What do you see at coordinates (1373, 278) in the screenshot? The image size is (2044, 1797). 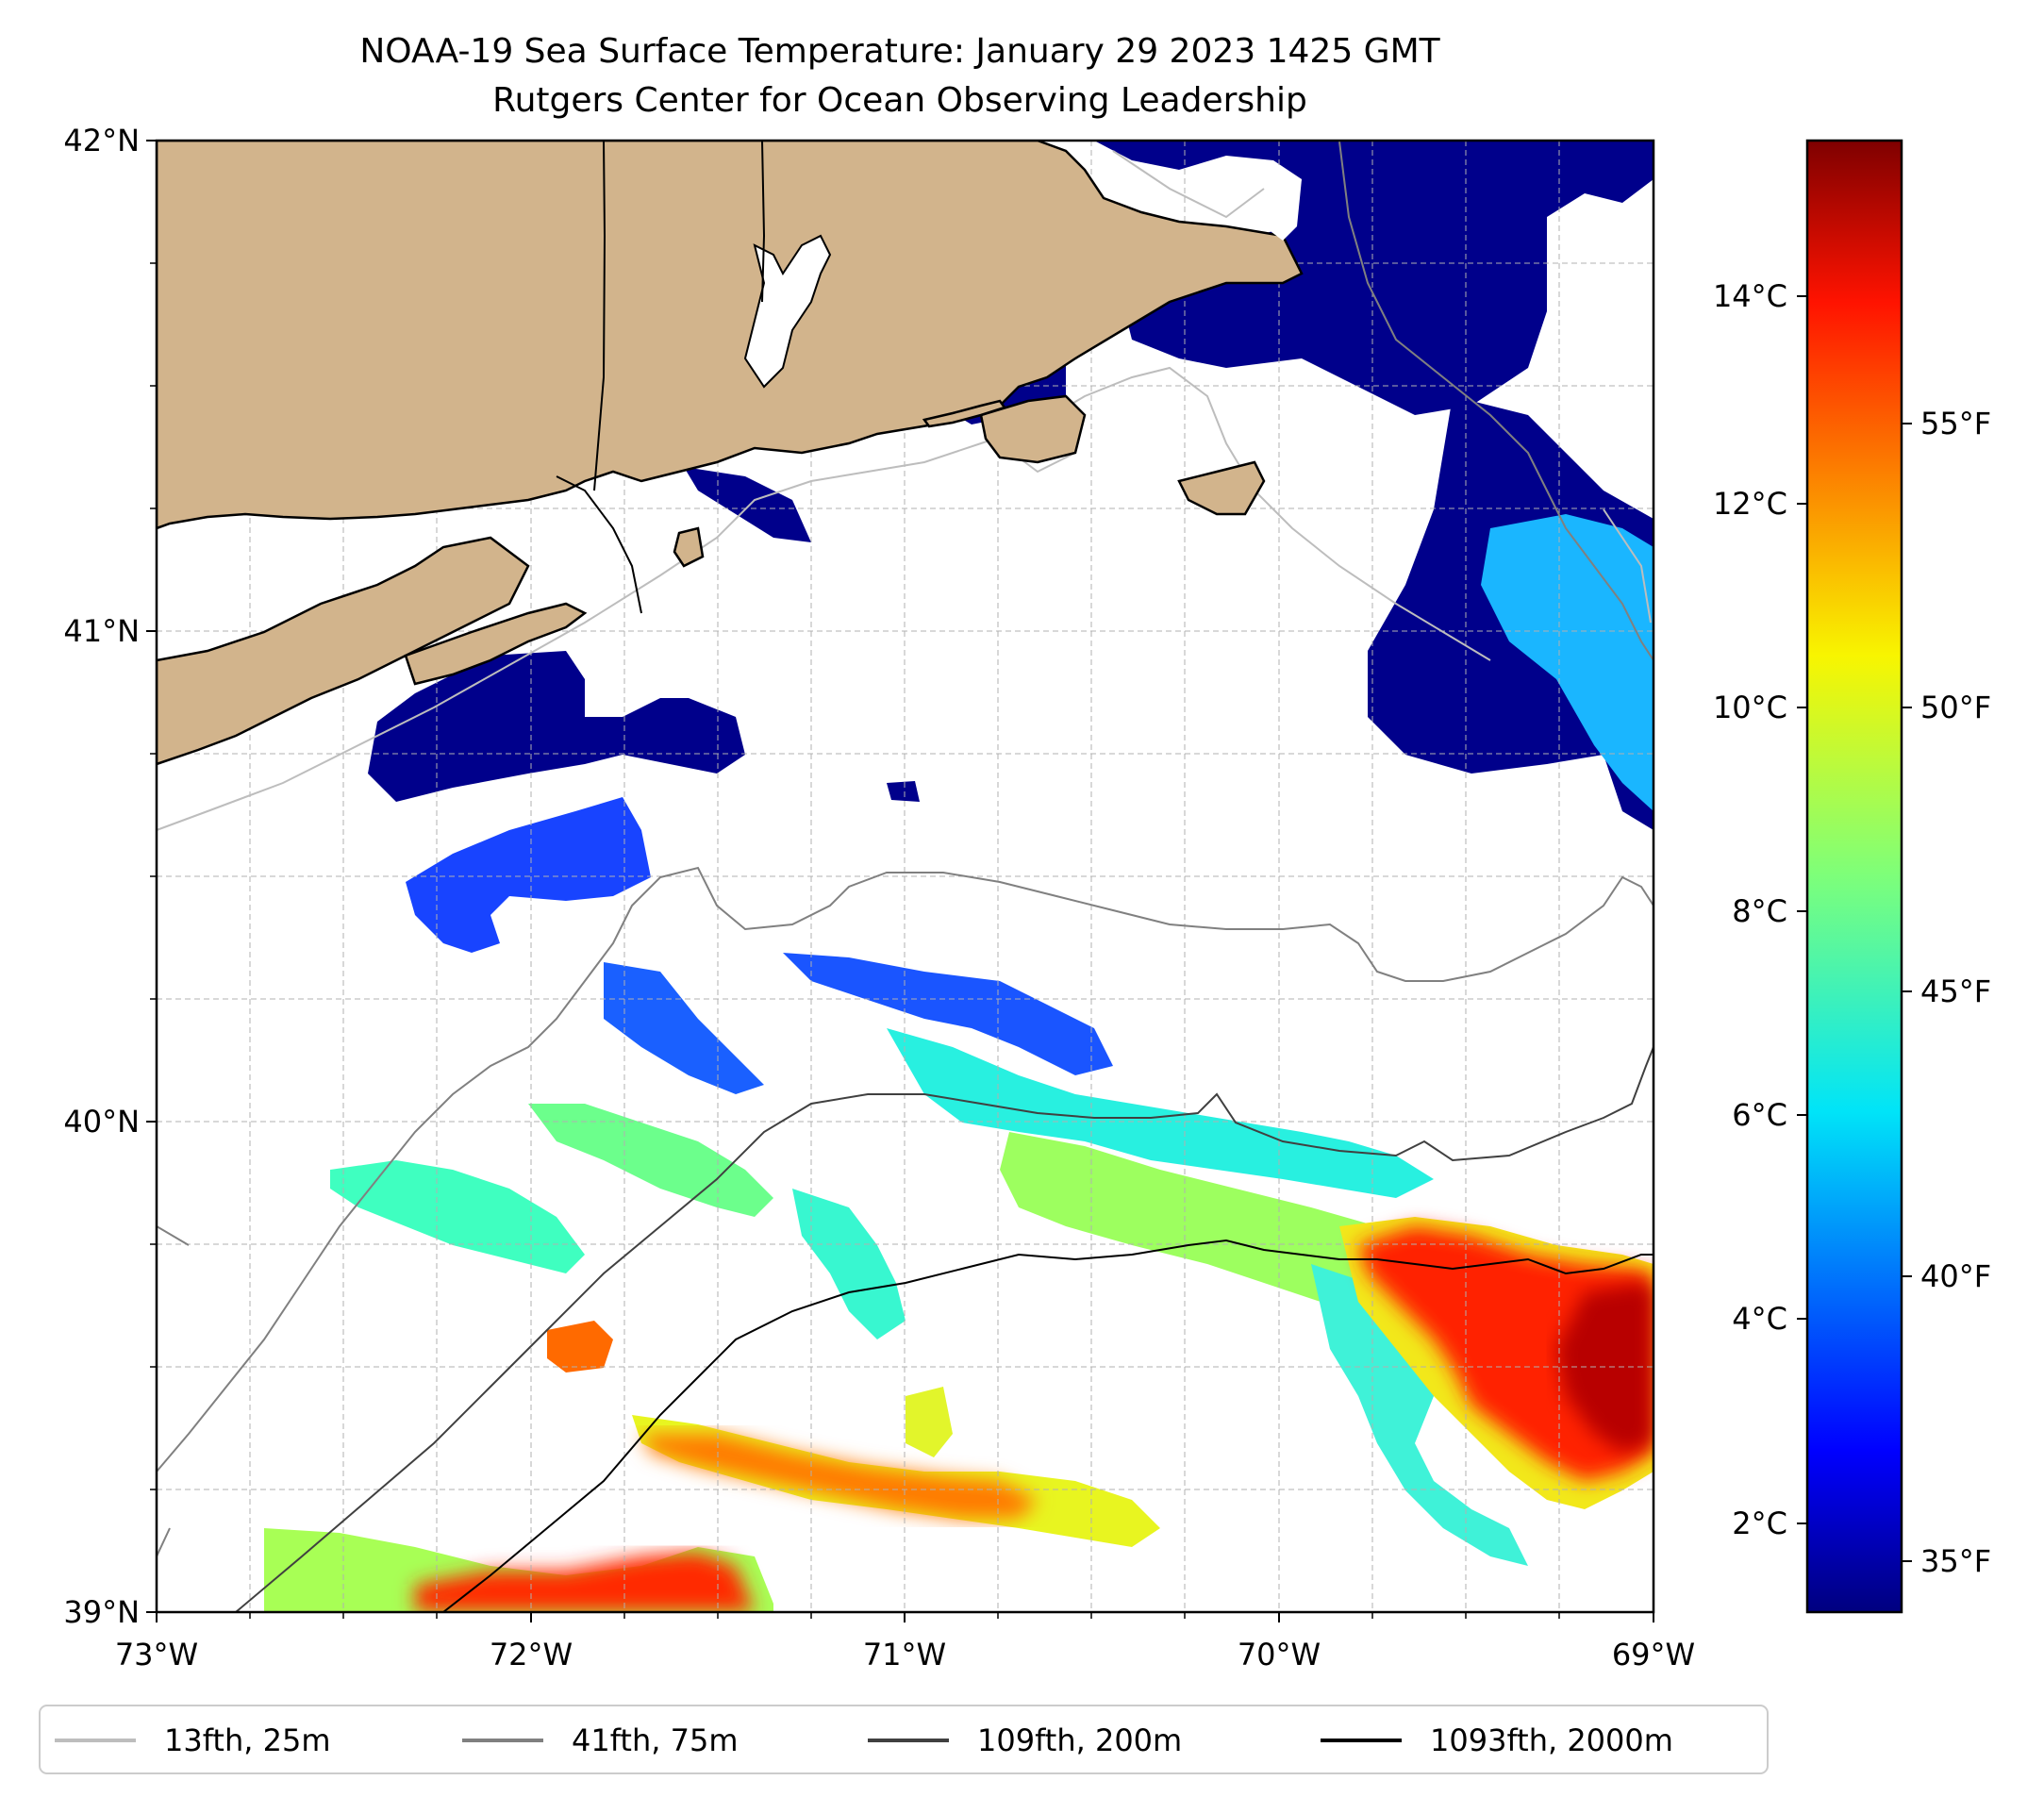 I see `sst-patch-dark-blue-ne` at bounding box center [1373, 278].